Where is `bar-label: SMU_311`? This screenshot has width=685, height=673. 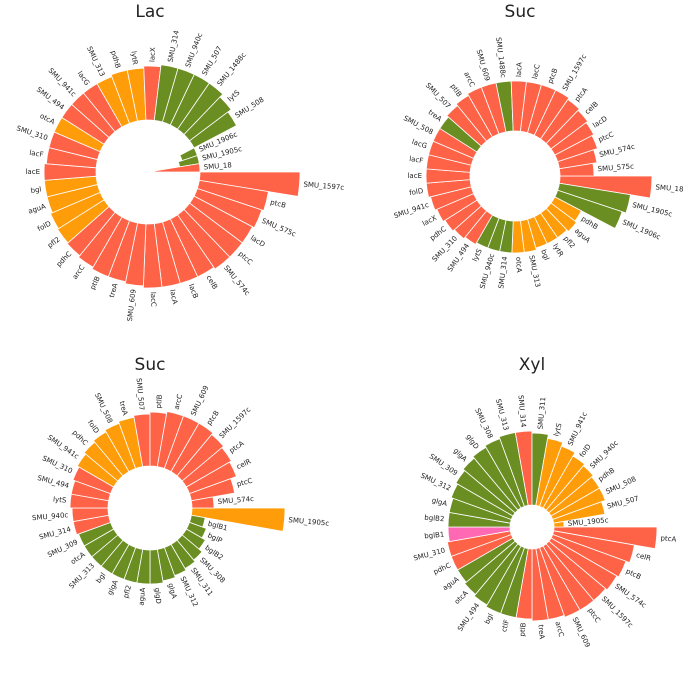
bar-label: SMU_311 is located at coordinates (542, 413).